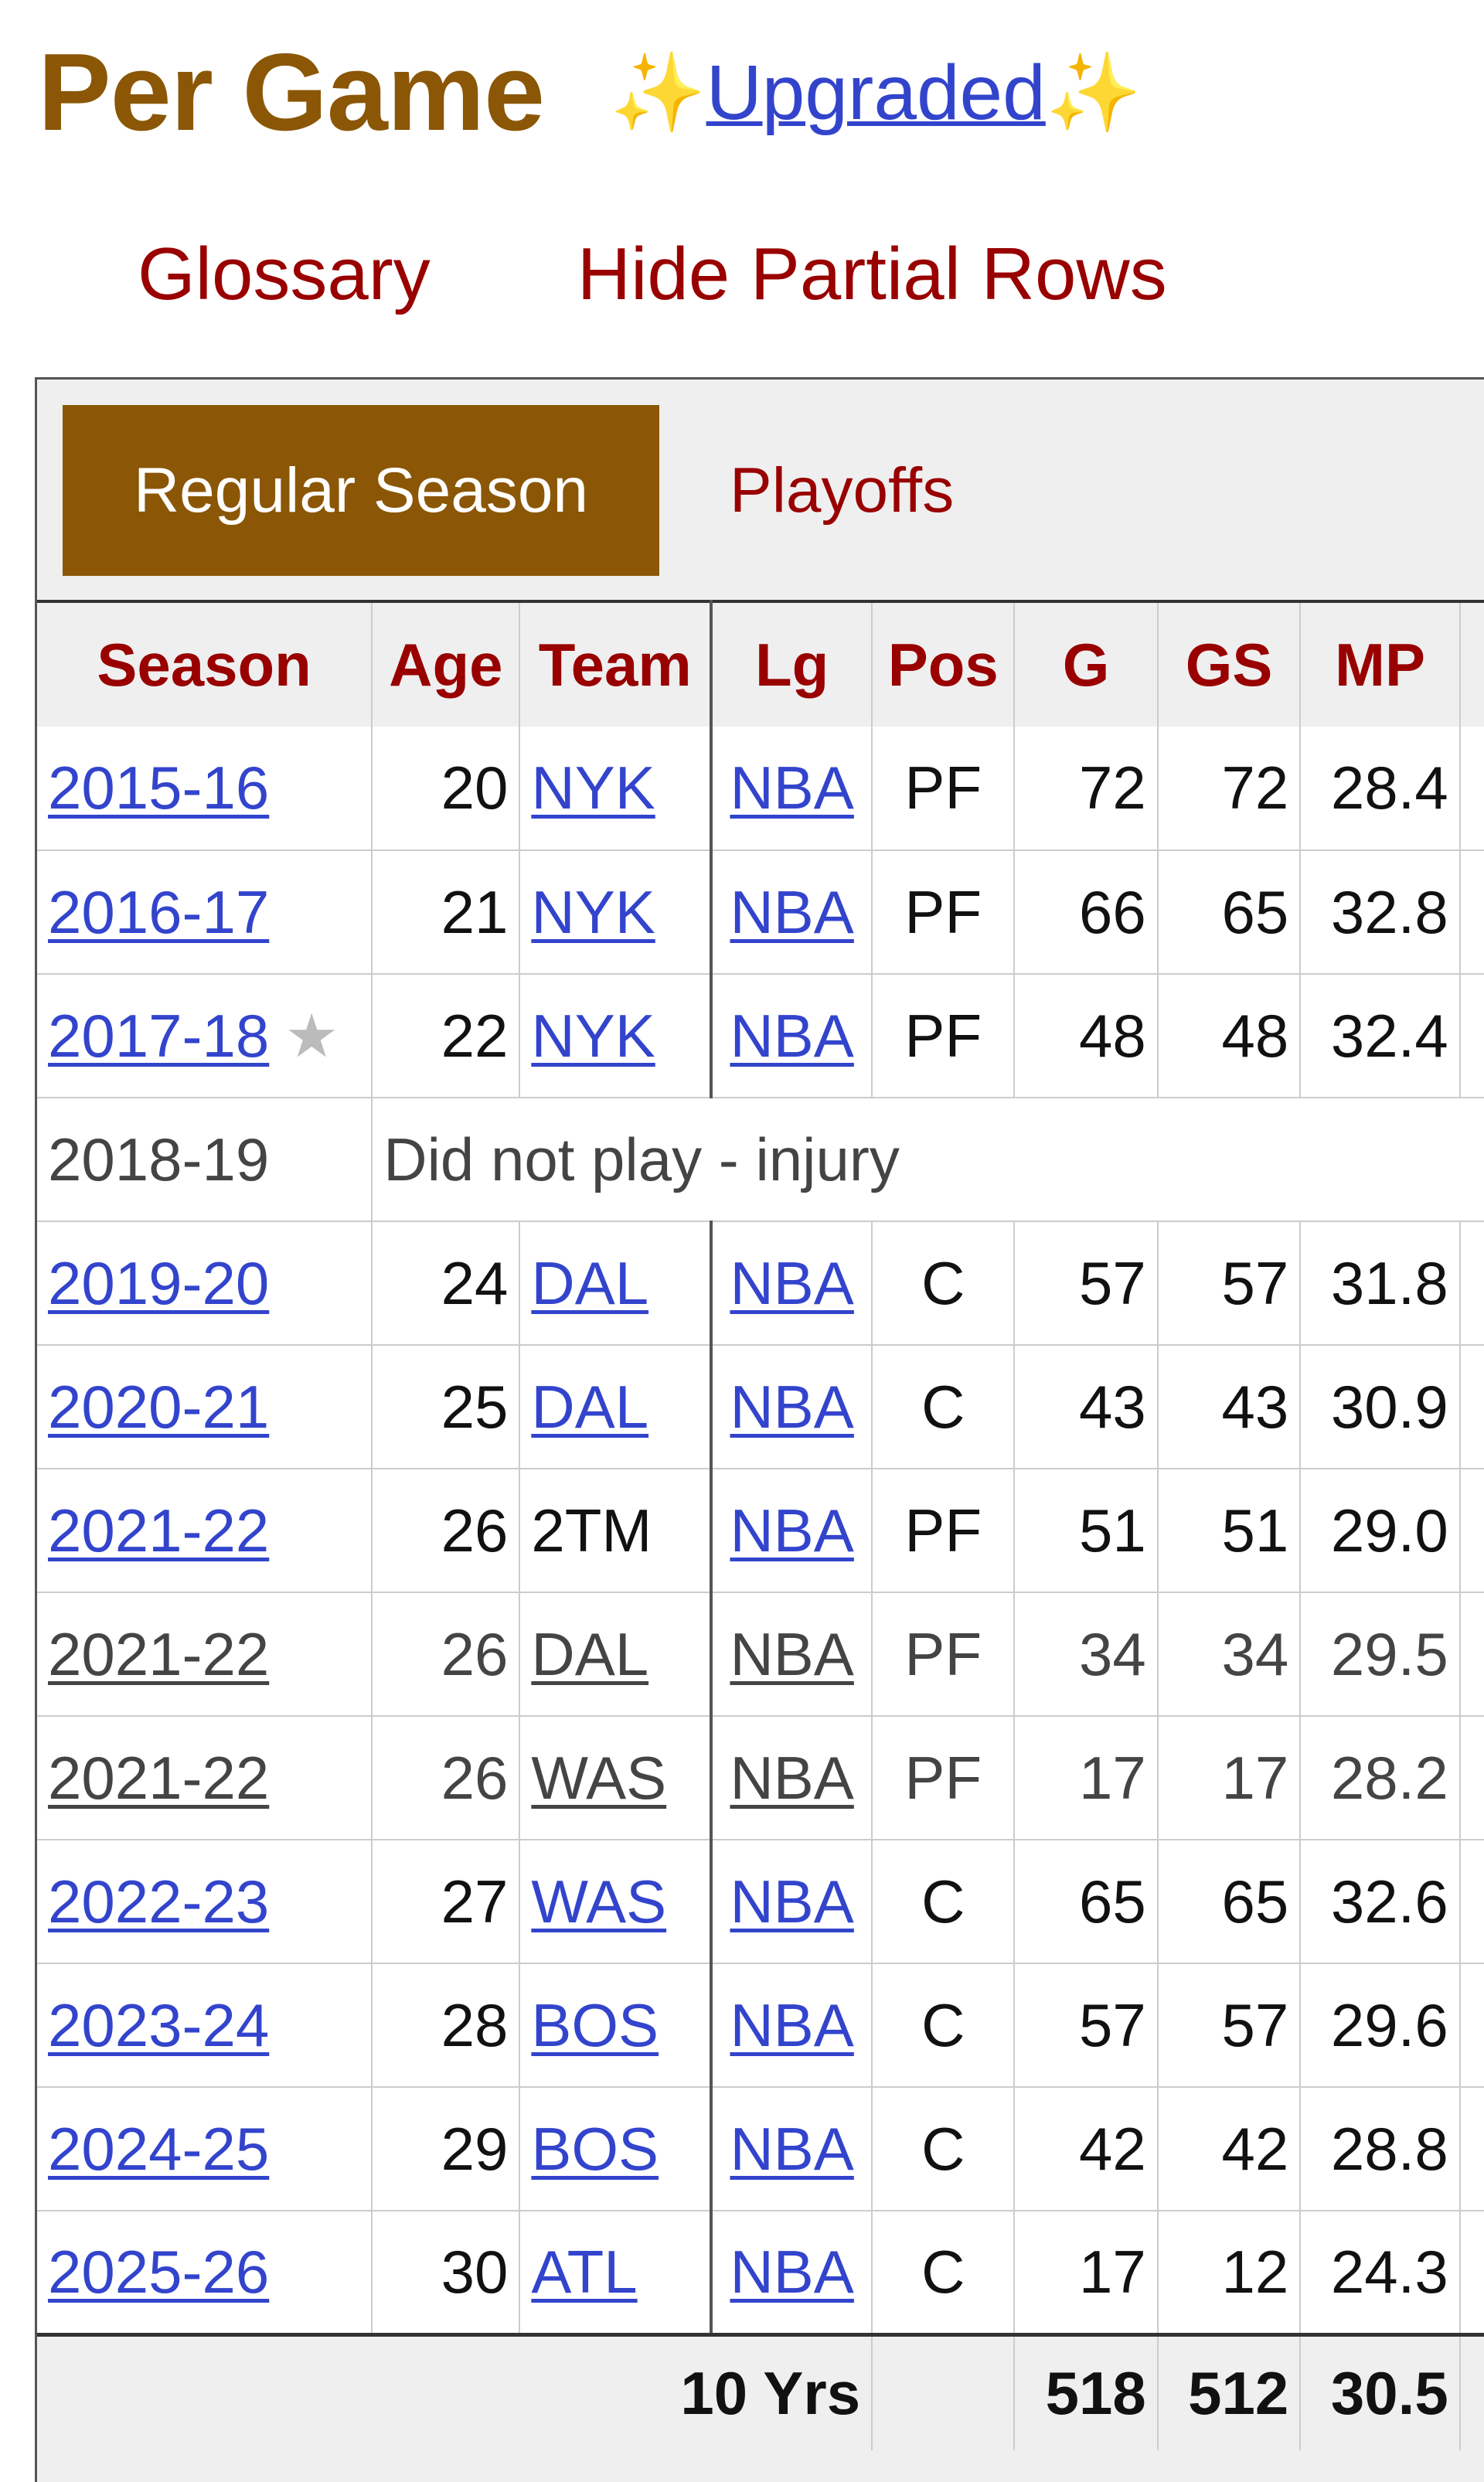 The height and width of the screenshot is (2482, 1484). I want to click on games-cell: 43, so click(1086, 1407).